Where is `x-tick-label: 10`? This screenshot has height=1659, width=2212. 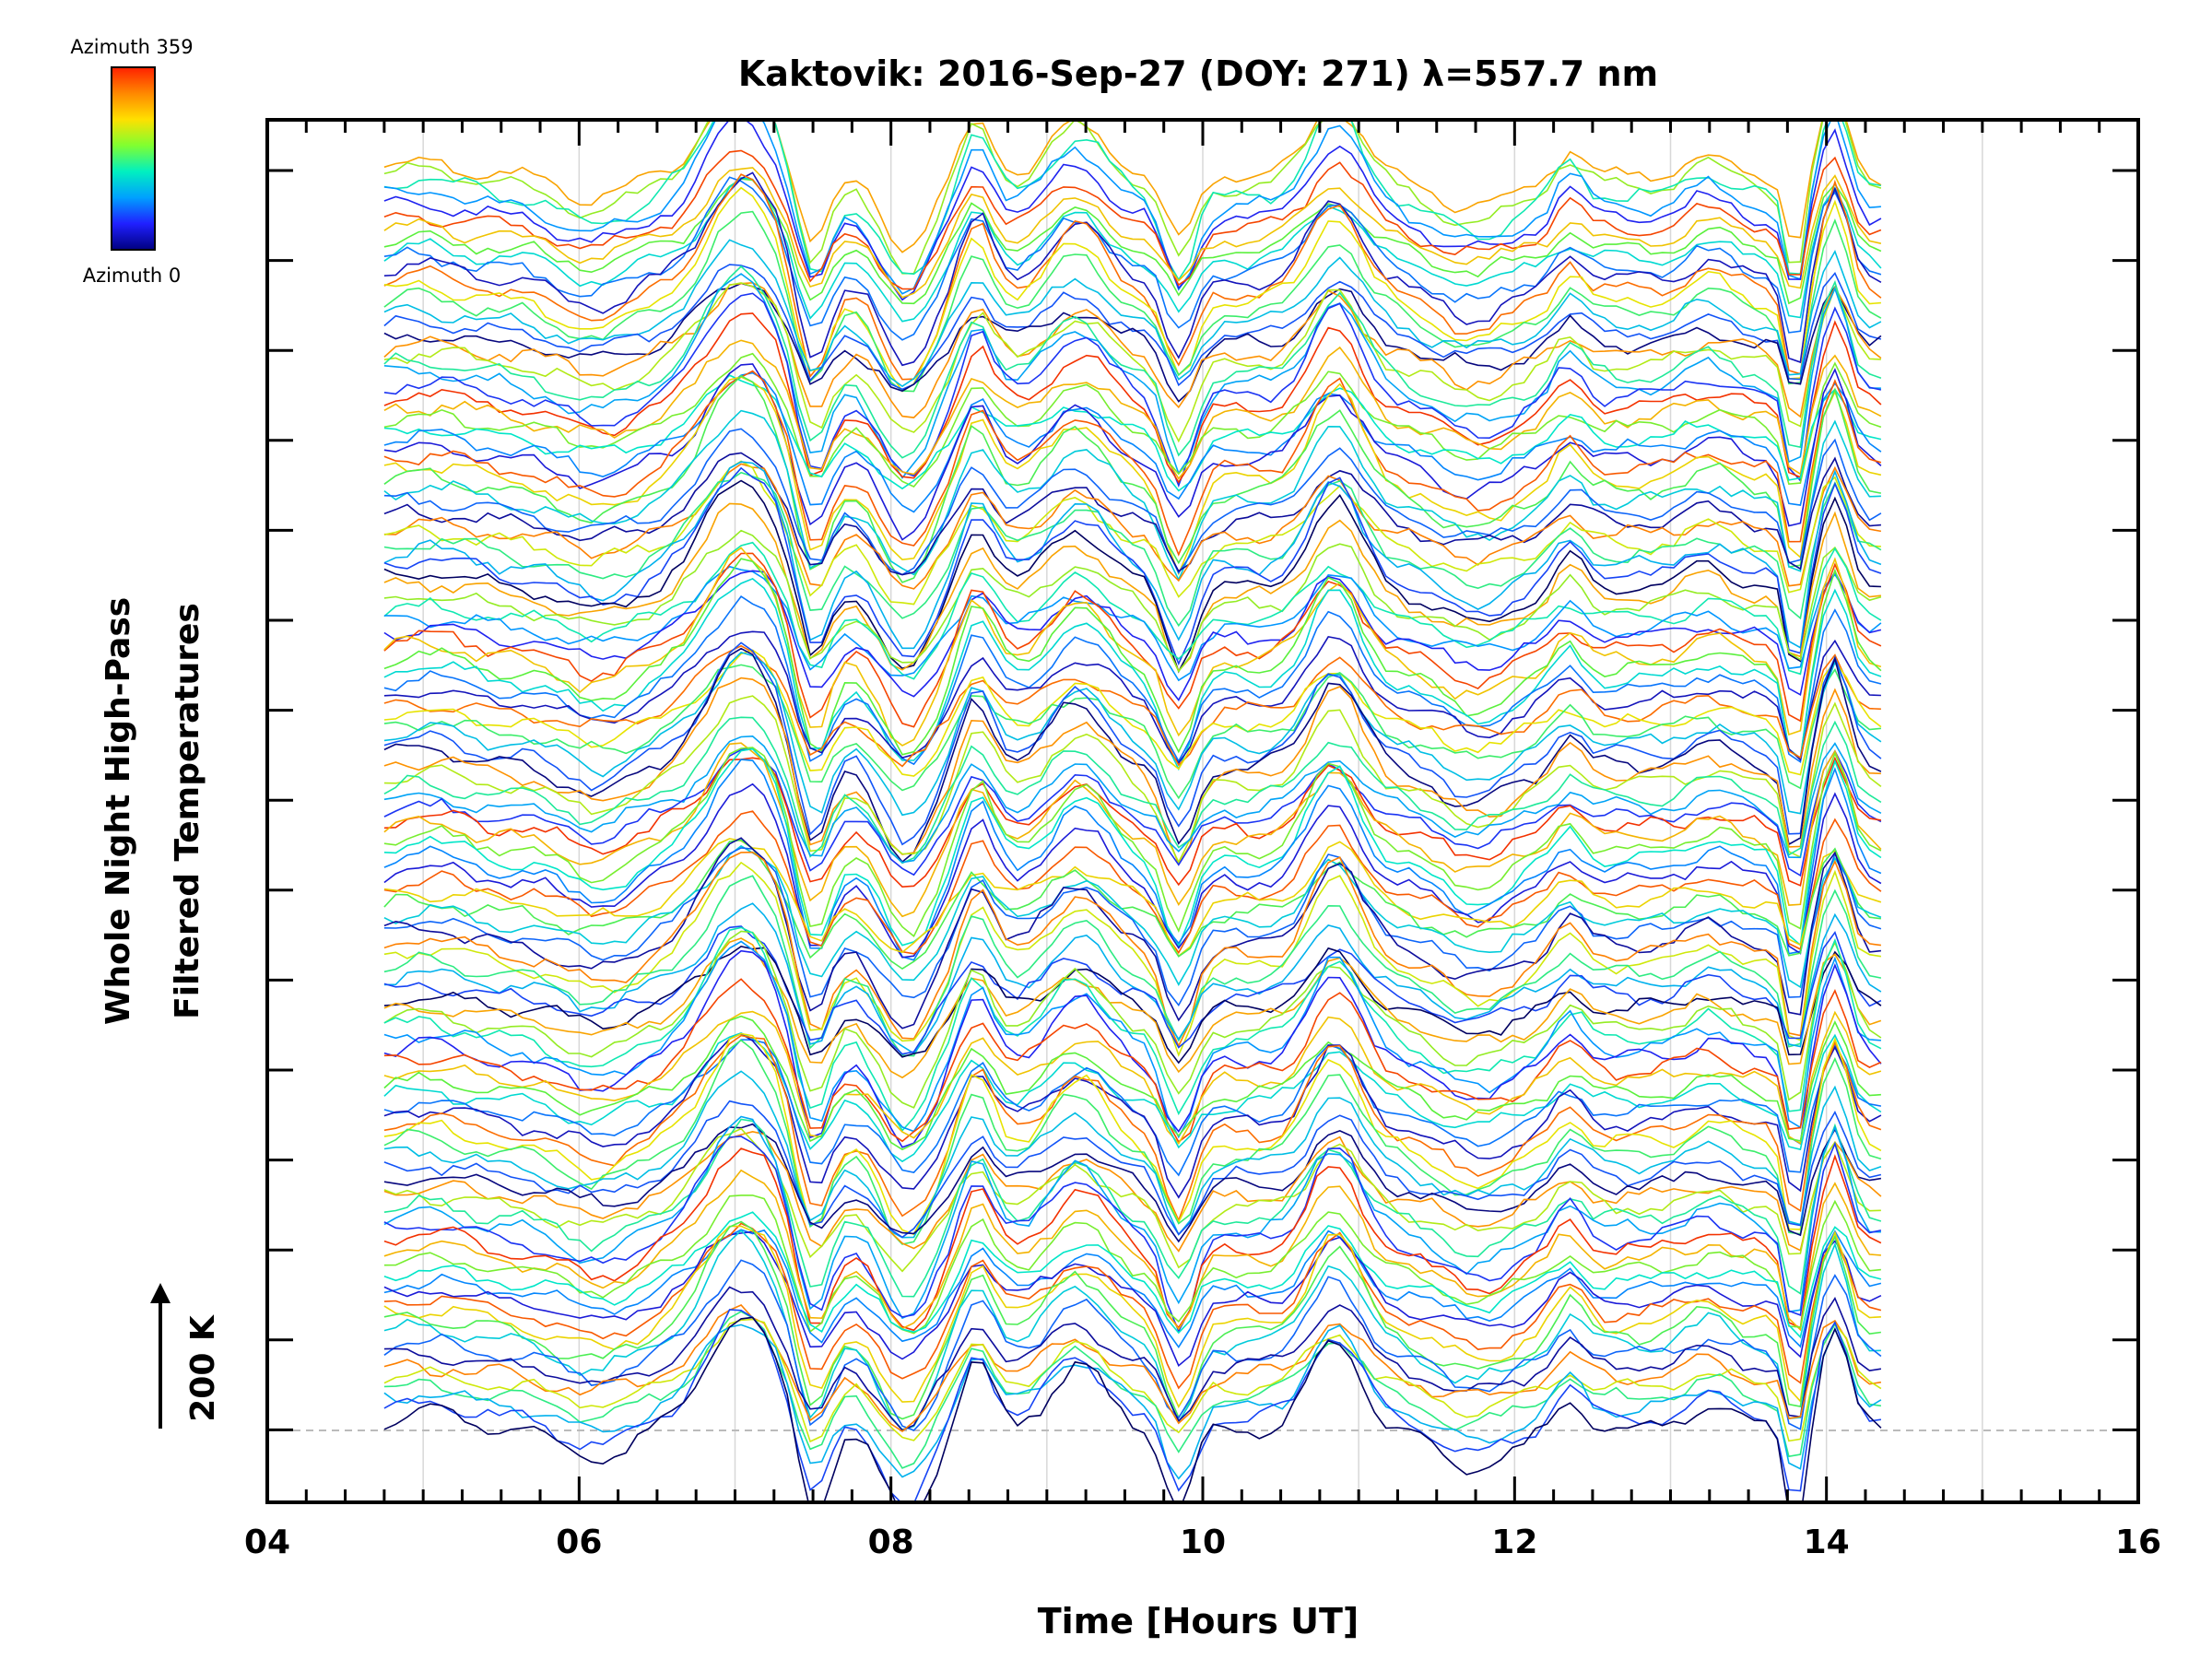 x-tick-label: 10 is located at coordinates (1203, 1542).